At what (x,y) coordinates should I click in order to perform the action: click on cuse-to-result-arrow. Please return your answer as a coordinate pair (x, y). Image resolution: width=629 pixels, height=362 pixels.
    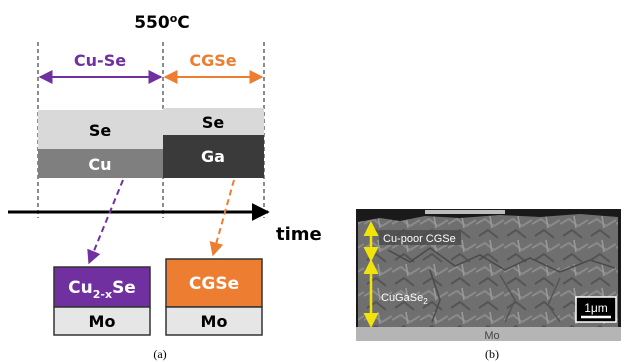
    Looking at the image, I should click on (105, 222).